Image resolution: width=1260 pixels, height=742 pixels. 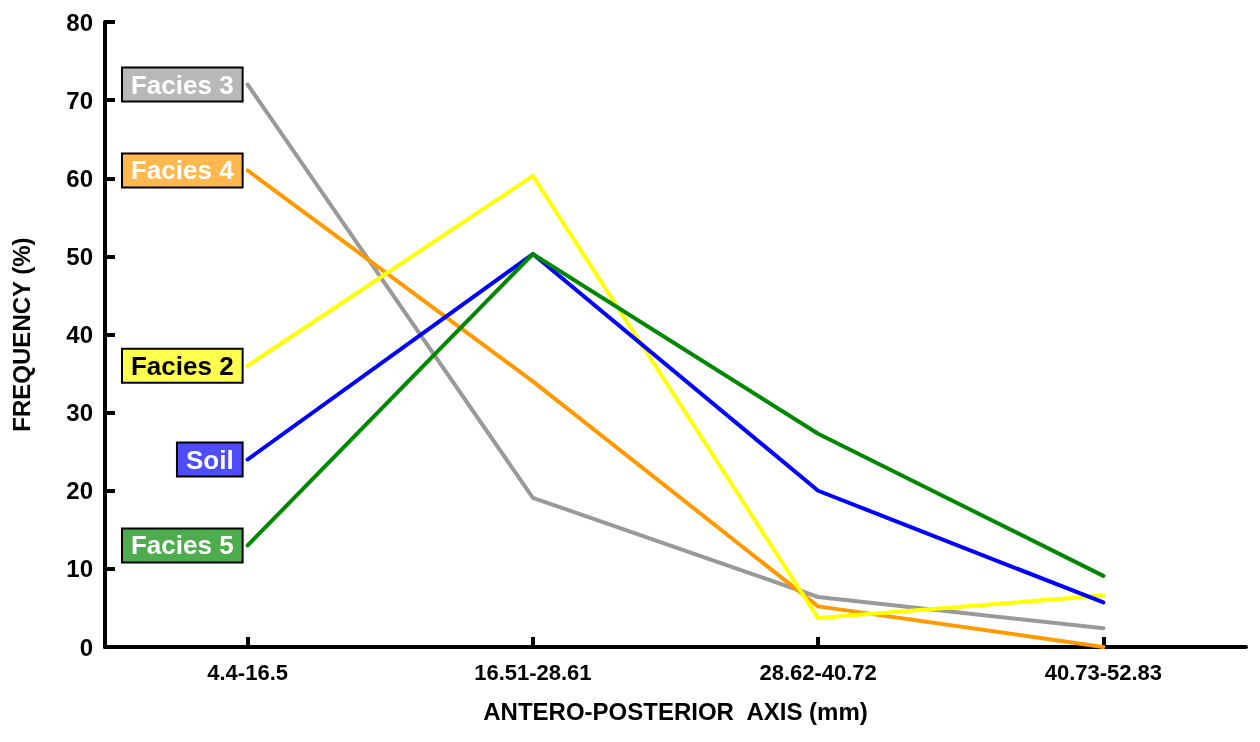 What do you see at coordinates (79, 413) in the screenshot?
I see `y-tick-label: 30` at bounding box center [79, 413].